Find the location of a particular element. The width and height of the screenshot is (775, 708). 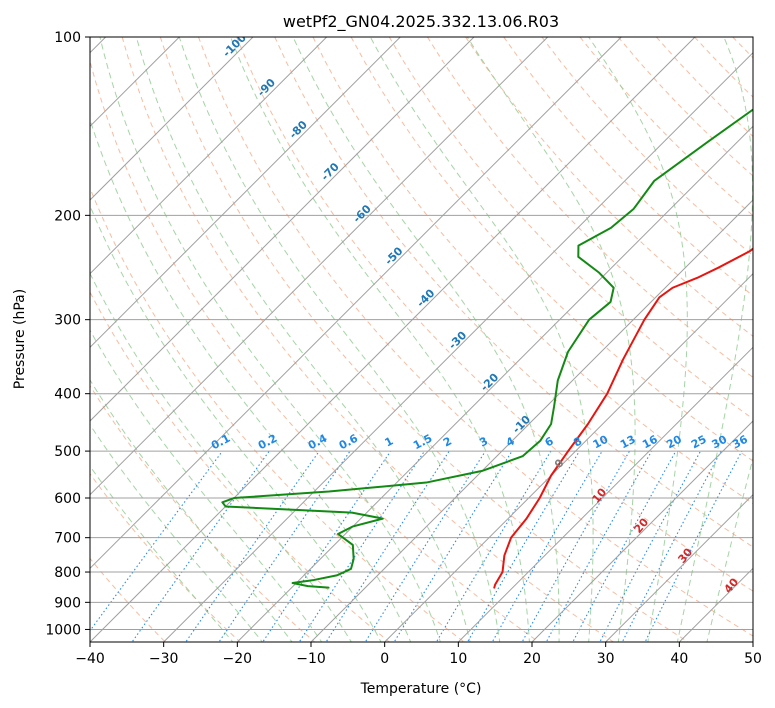

x-tick-label: 20 is located at coordinates (532, 659).